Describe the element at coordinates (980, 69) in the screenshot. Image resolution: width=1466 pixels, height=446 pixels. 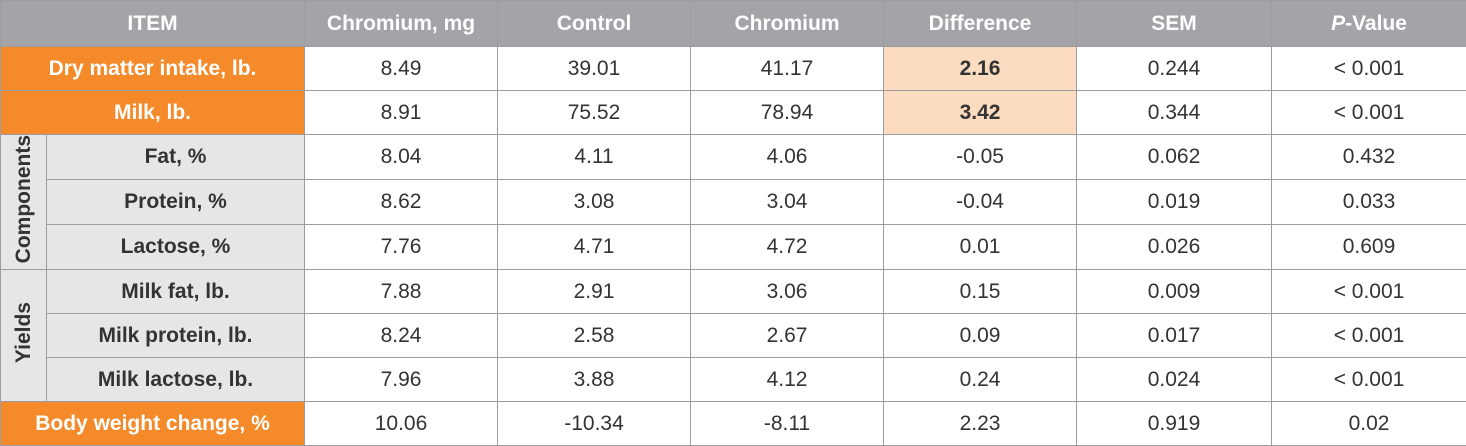
I see `cell-difference: 2.16` at that location.